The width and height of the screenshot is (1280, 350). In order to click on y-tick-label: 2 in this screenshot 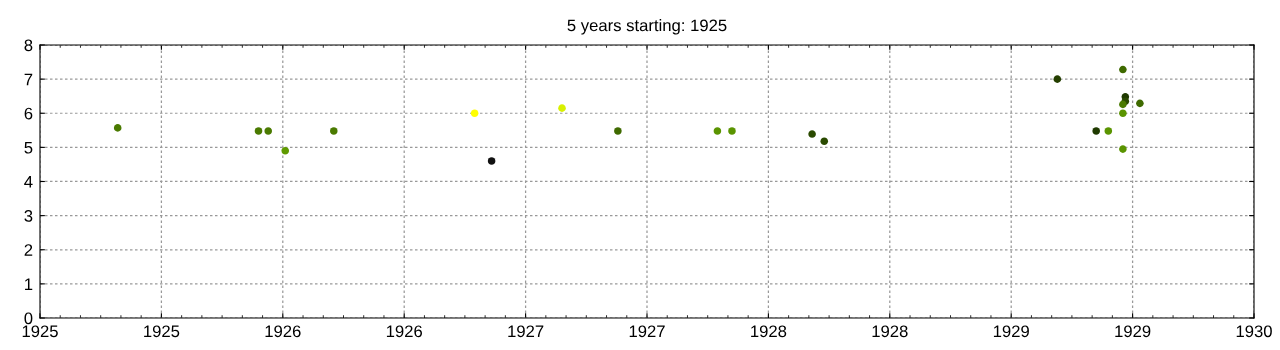, I will do `click(28, 250)`.